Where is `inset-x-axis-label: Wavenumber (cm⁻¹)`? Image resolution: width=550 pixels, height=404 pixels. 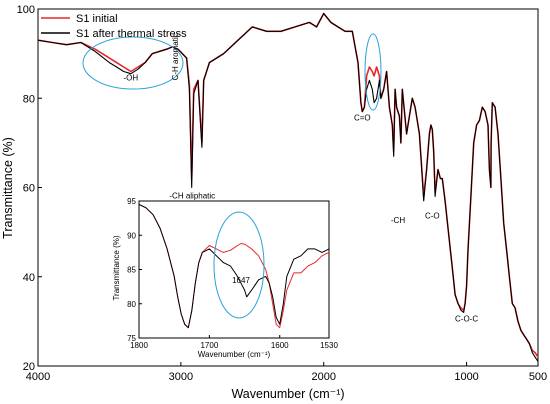 inset-x-axis-label: Wavenumber (cm⁻¹) is located at coordinates (234, 354).